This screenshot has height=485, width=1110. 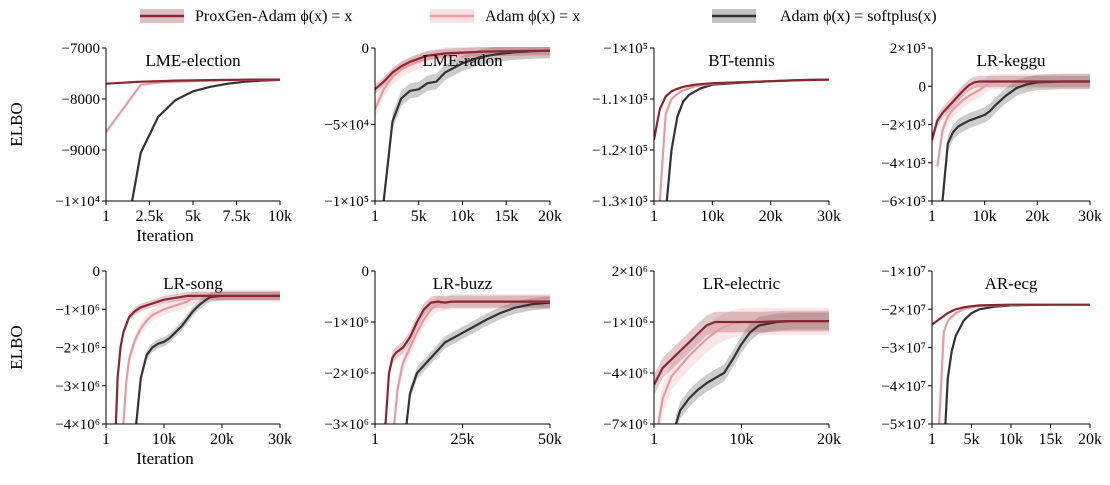 What do you see at coordinates (908, 49) in the screenshot?
I see `y-tick-label: 2×10⁵` at bounding box center [908, 49].